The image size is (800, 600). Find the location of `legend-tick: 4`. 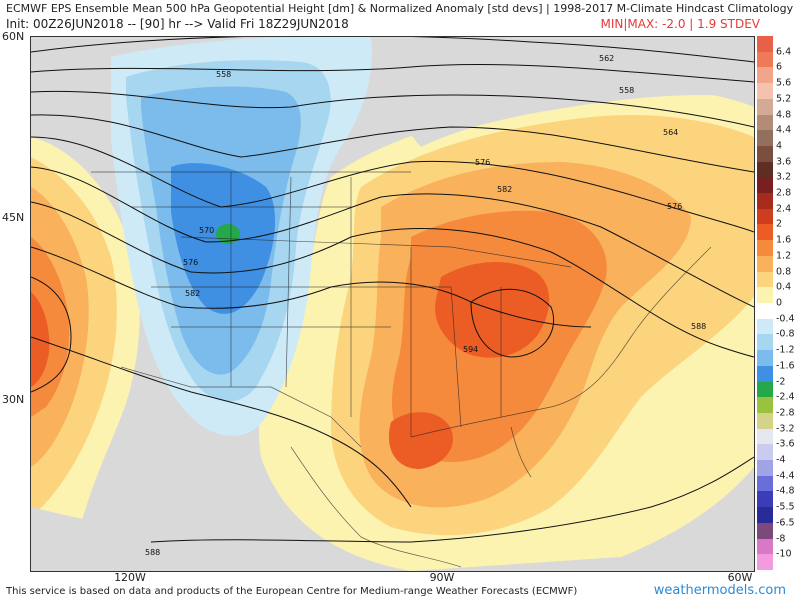

legend-tick: 4 is located at coordinates (779, 146).